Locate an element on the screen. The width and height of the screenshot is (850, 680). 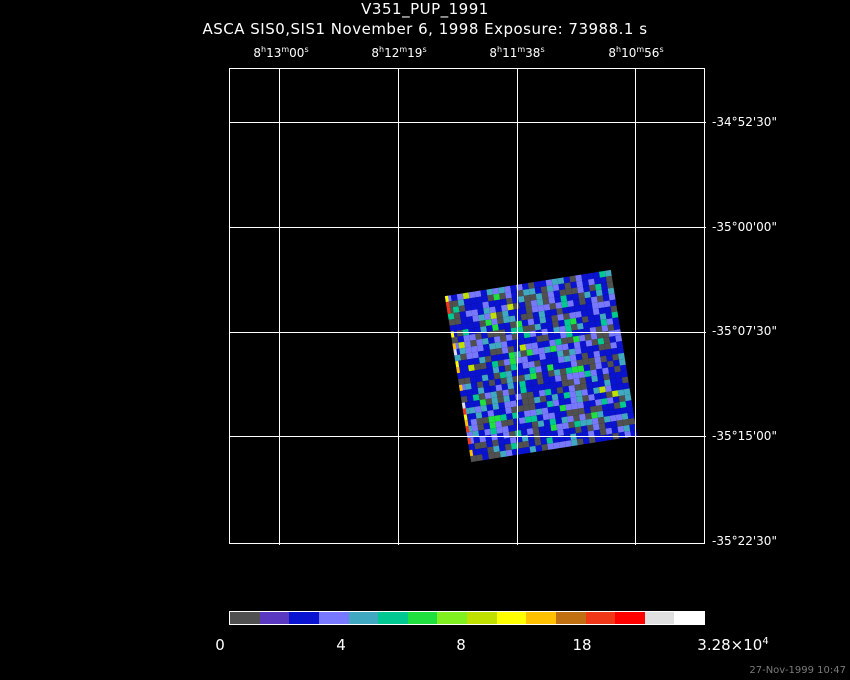
ra-tick-label: 8h13m00s is located at coordinates (281, 52).